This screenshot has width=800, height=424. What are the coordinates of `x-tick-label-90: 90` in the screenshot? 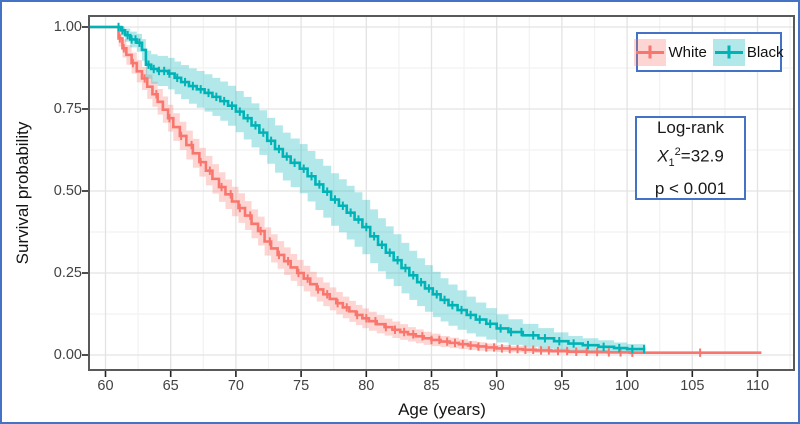 It's located at (496, 386).